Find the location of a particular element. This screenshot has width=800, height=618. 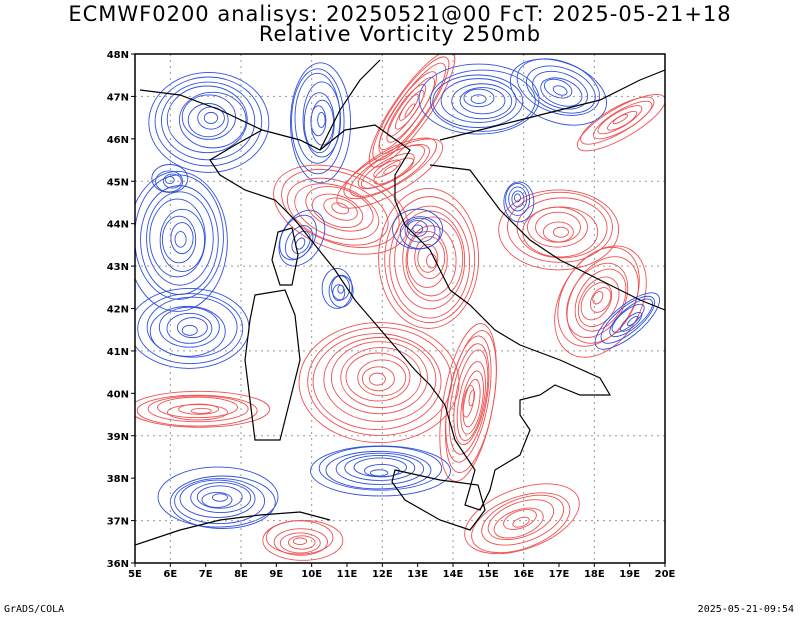

lon-tick-label: 5E is located at coordinates (135, 574).